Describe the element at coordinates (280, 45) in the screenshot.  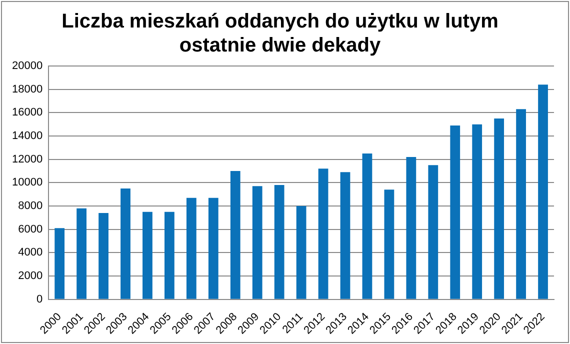
I see `text: ostatnie dwie dekady` at that location.